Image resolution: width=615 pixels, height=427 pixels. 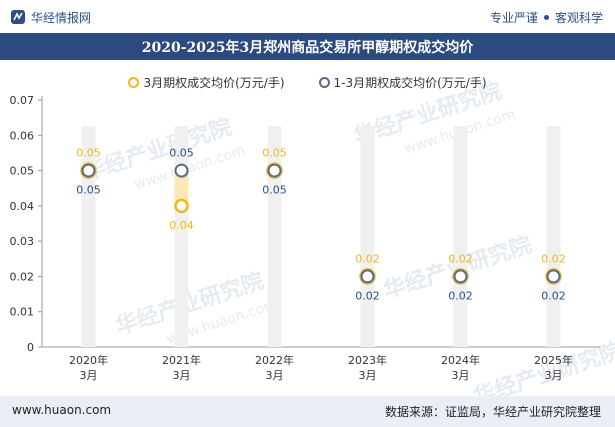 What do you see at coordinates (181, 225) in the screenshot?
I see `series1-data-label: 0.04` at bounding box center [181, 225].